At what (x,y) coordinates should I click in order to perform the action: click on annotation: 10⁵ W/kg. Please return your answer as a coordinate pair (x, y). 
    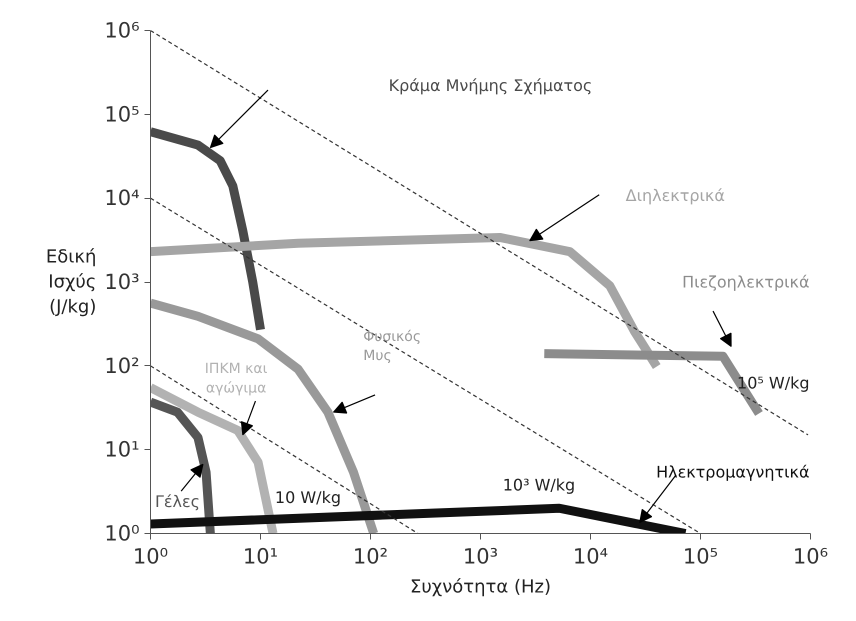
    Looking at the image, I should click on (773, 383).